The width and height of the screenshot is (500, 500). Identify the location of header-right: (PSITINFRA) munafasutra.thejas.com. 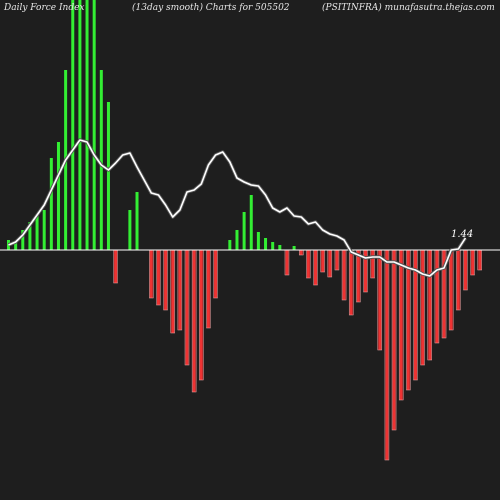
(408, 7).